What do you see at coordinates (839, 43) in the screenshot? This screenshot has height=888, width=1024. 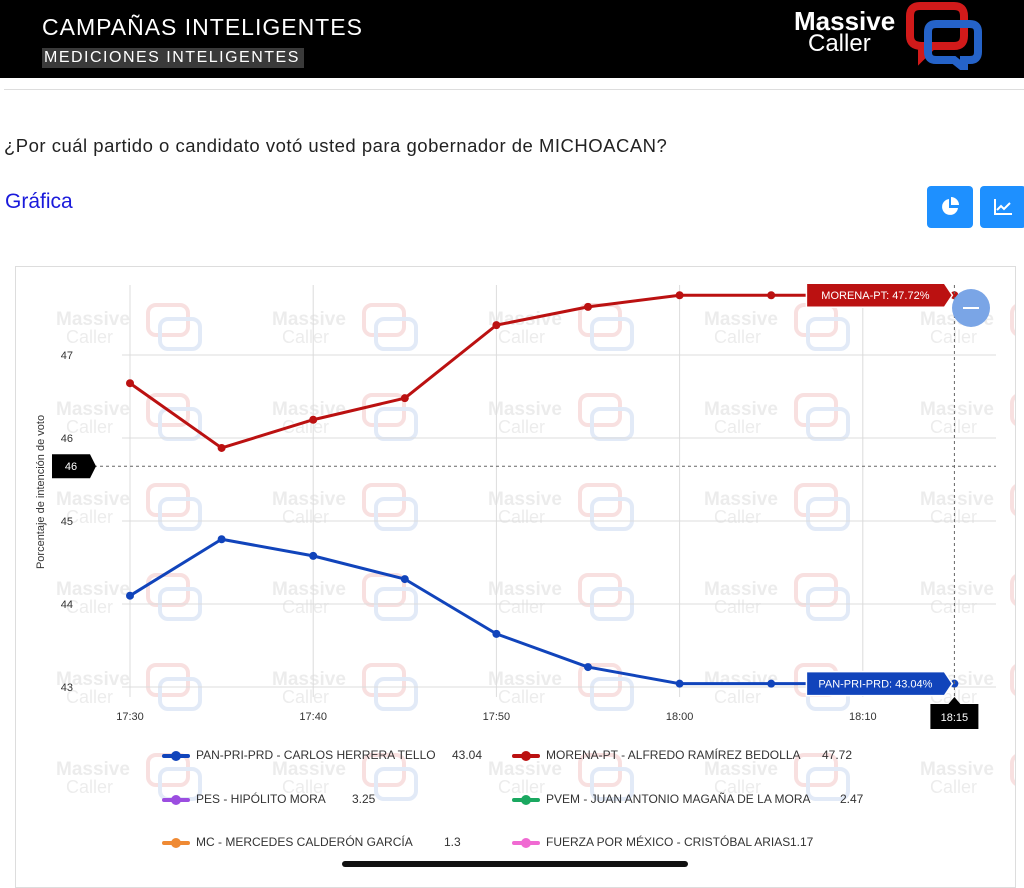 I see `logo-line2: Caller` at bounding box center [839, 43].